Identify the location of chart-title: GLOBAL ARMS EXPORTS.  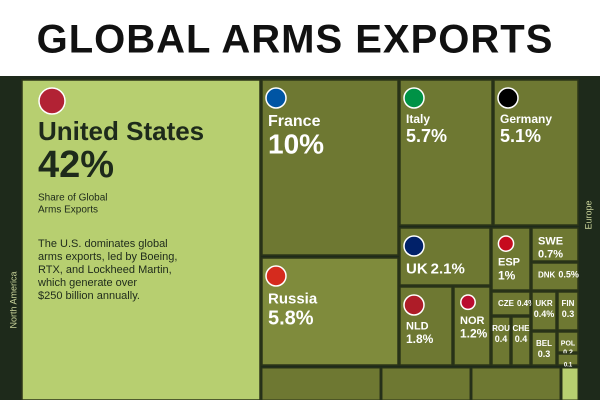
(295, 40).